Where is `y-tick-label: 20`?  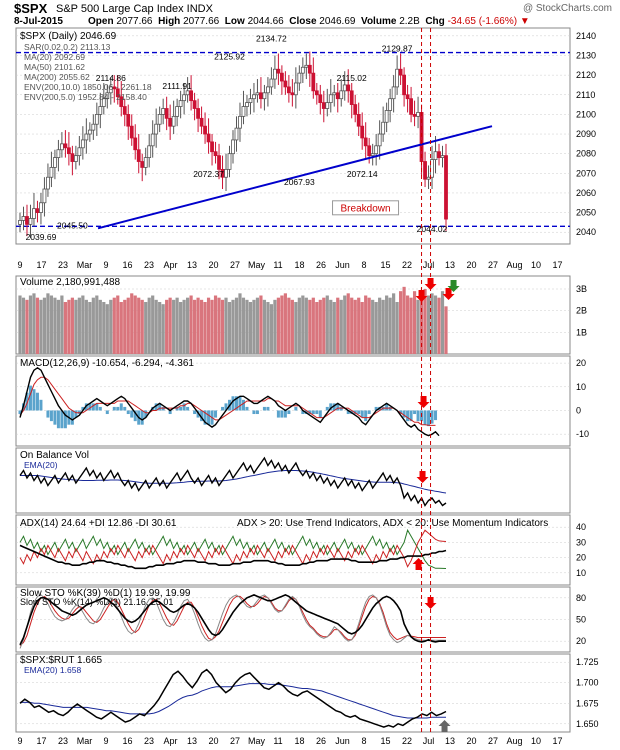 y-tick-label: 20 is located at coordinates (581, 363).